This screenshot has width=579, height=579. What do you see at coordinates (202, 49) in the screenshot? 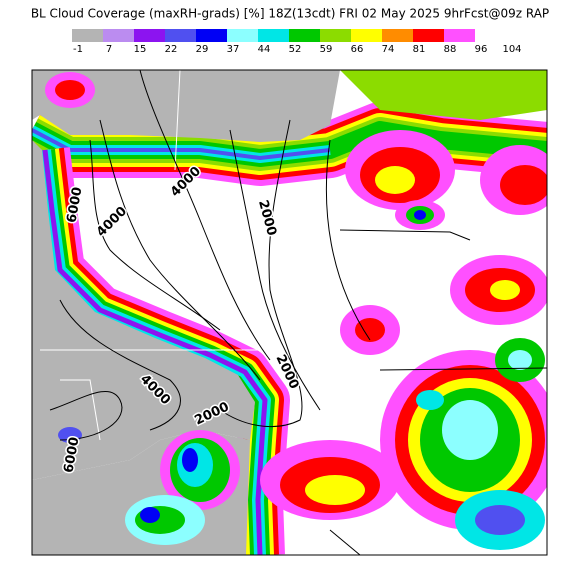
I see `colorbar-label: 29` at bounding box center [202, 49].